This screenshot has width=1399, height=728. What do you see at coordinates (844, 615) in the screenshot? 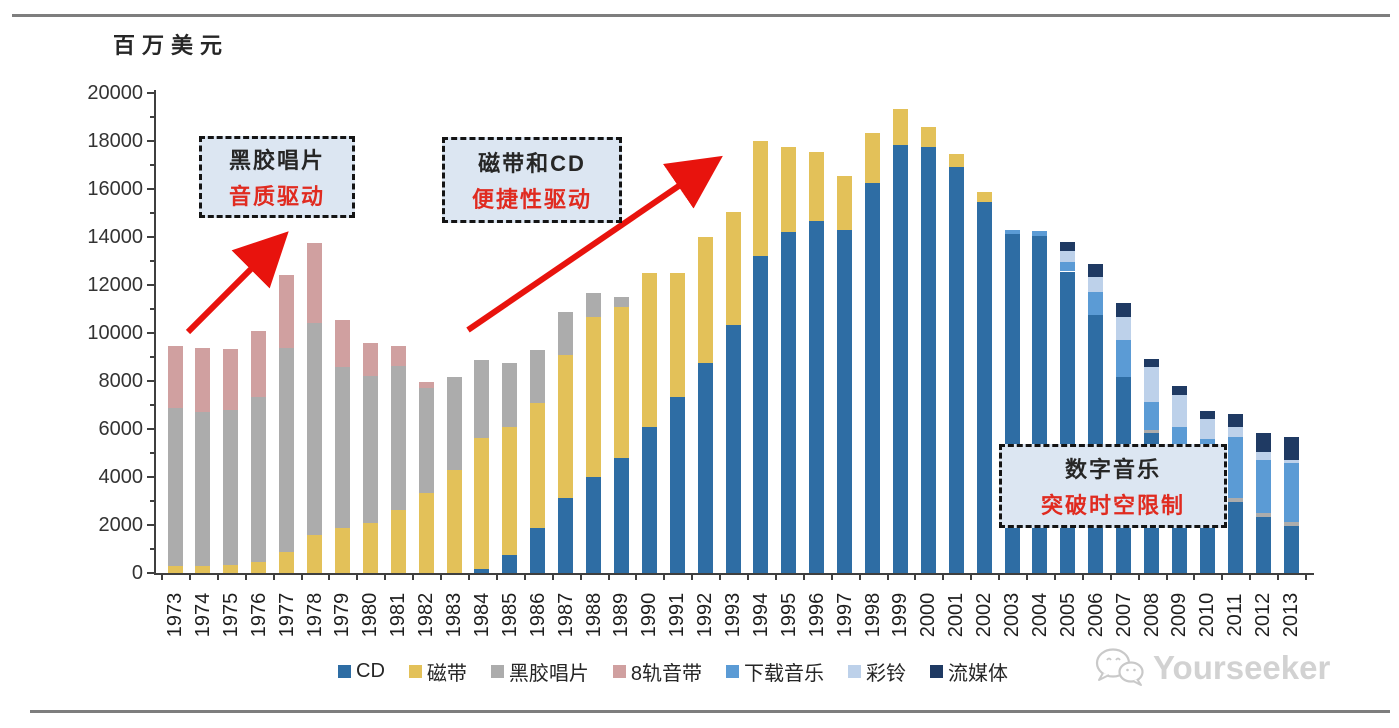
I see `x-axis-year-label: 1997` at bounding box center [844, 615].